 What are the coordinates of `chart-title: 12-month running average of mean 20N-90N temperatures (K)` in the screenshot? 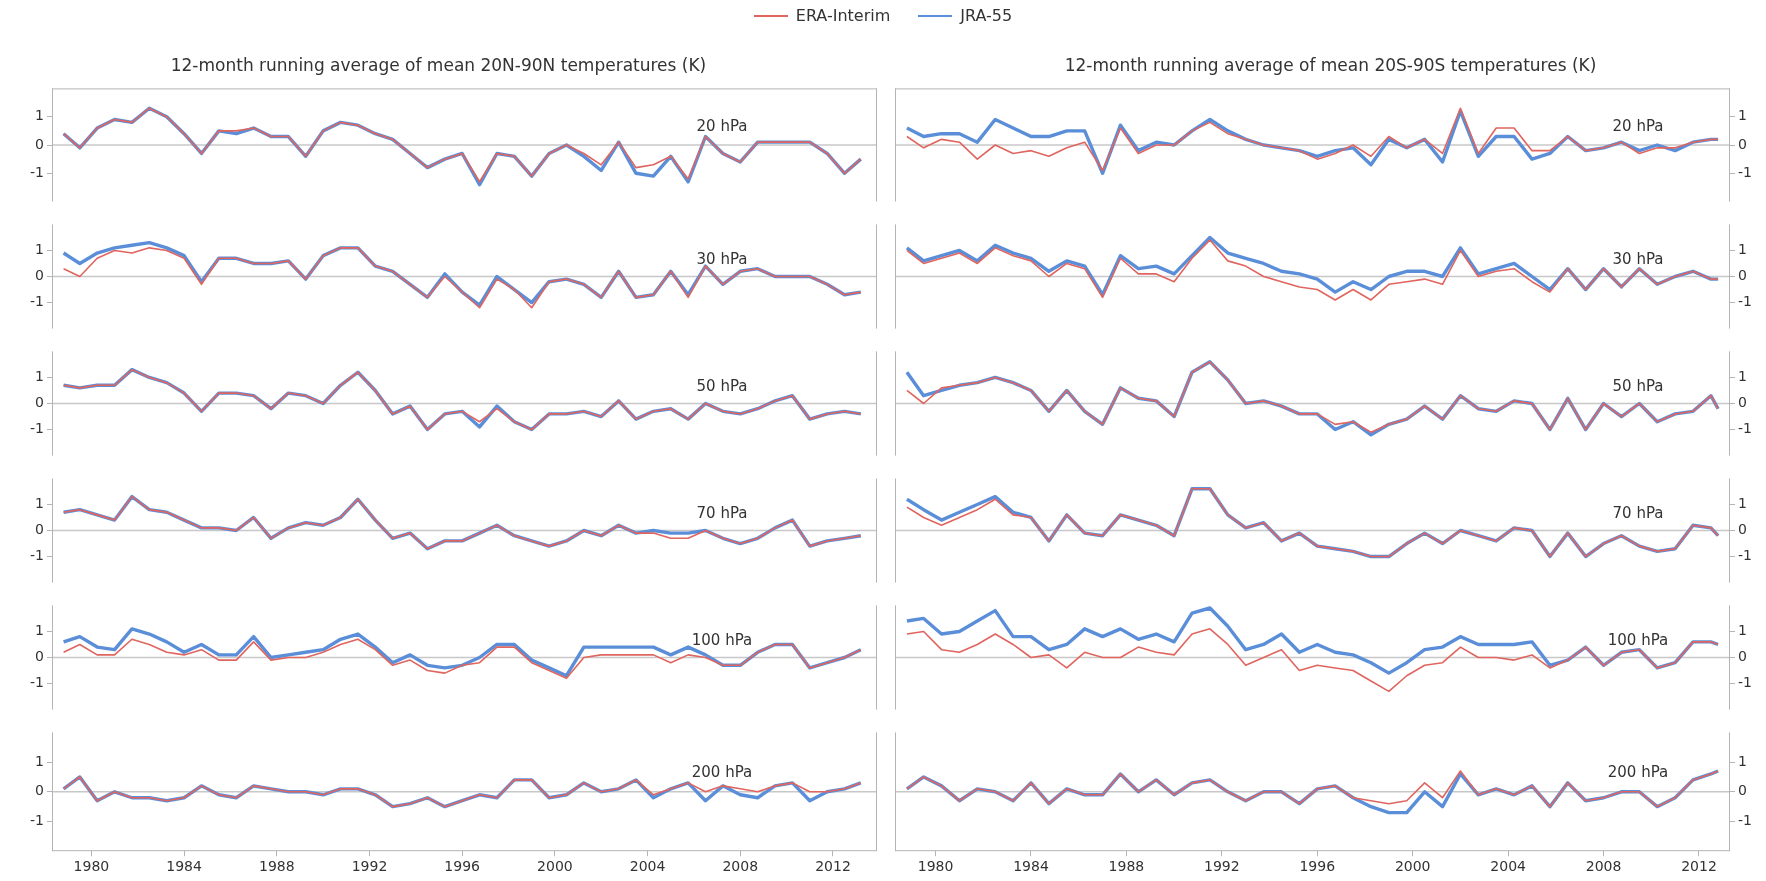 It's located at (438, 64).